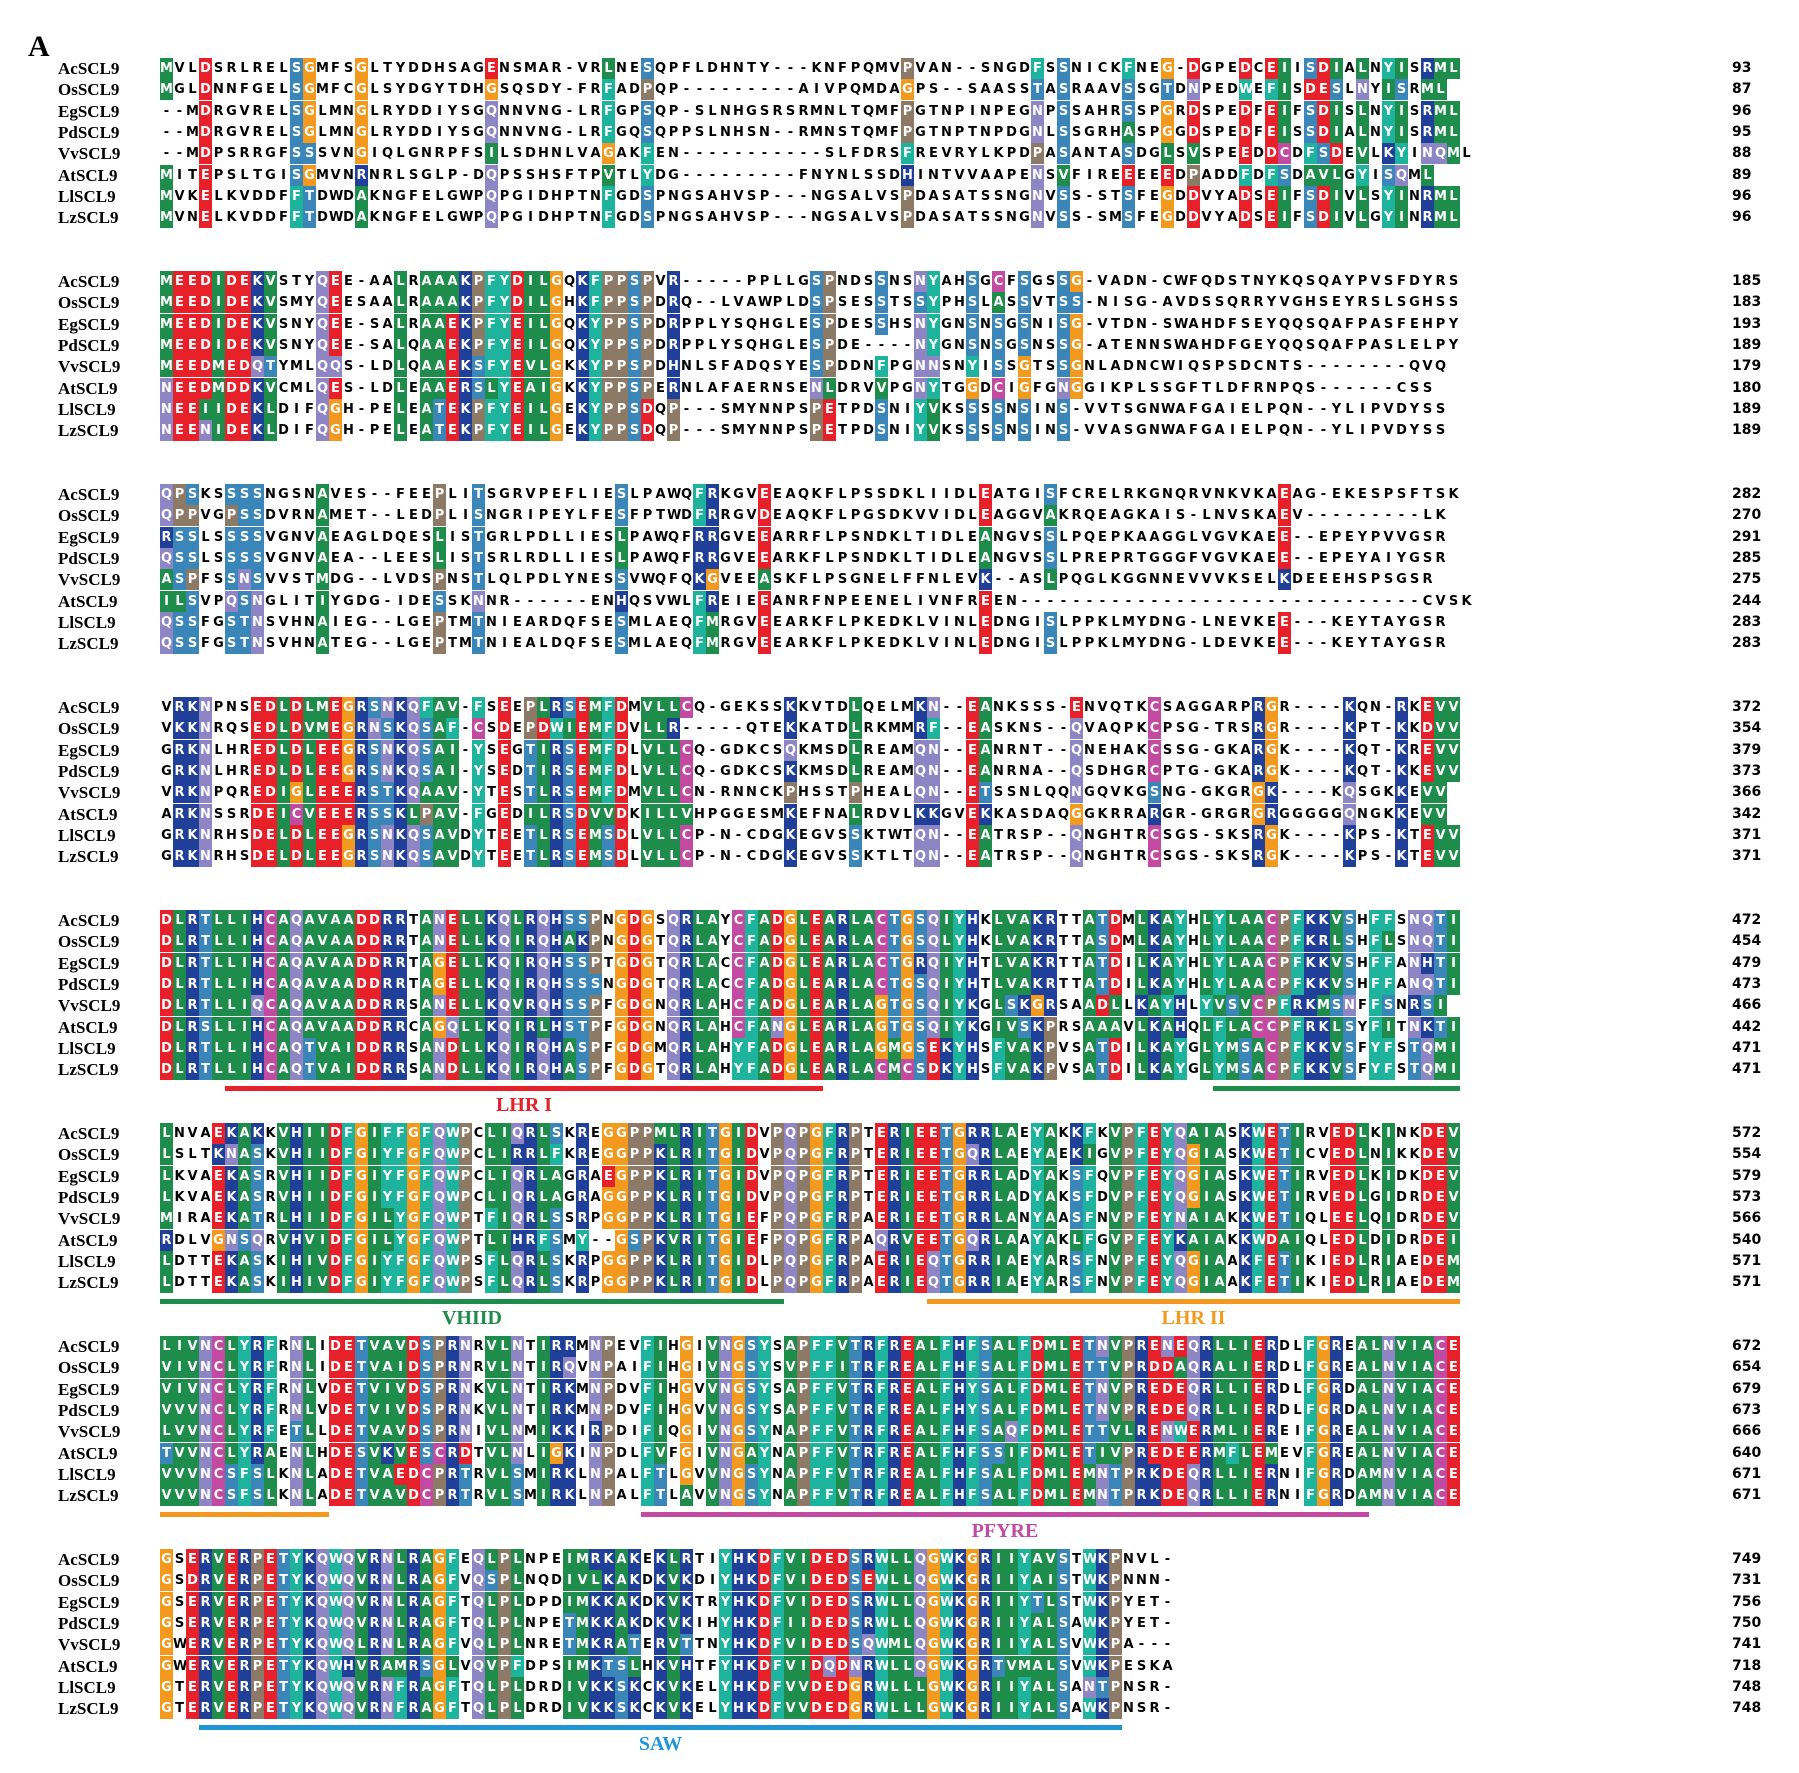  Describe the element at coordinates (89, 750) in the screenshot. I see `species-name: EgSCL9` at that location.